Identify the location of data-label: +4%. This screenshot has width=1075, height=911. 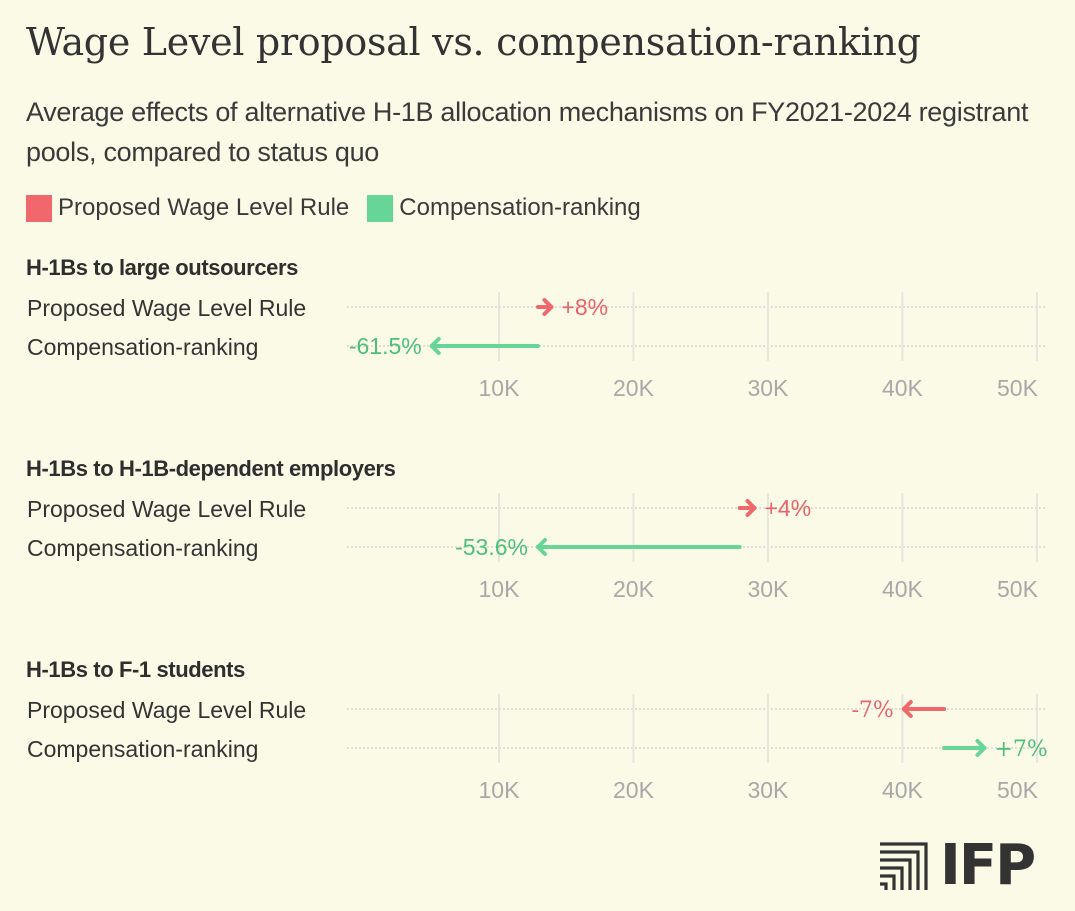
(788, 508).